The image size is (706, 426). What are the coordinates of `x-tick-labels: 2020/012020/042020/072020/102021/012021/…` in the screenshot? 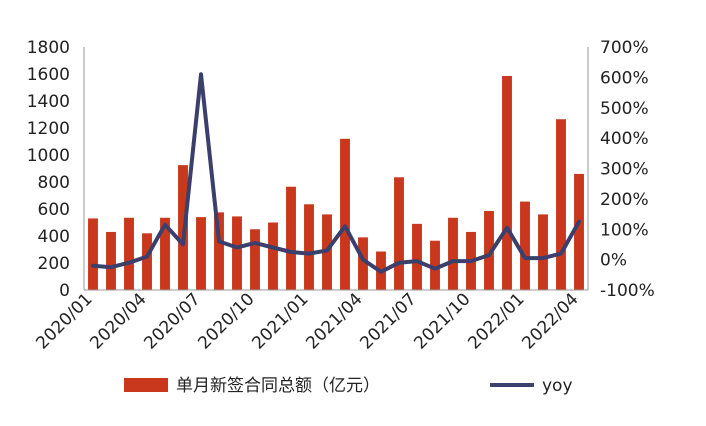 It's located at (307, 321).